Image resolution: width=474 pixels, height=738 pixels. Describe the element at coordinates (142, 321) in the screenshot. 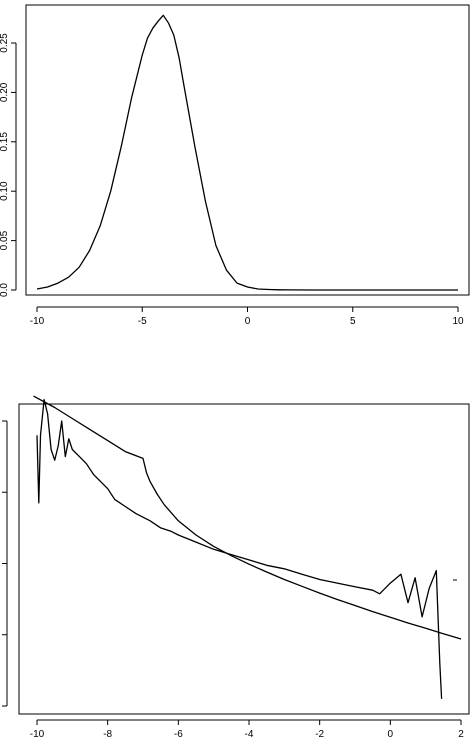

I see `x-tick-label-top-1: -5` at that location.